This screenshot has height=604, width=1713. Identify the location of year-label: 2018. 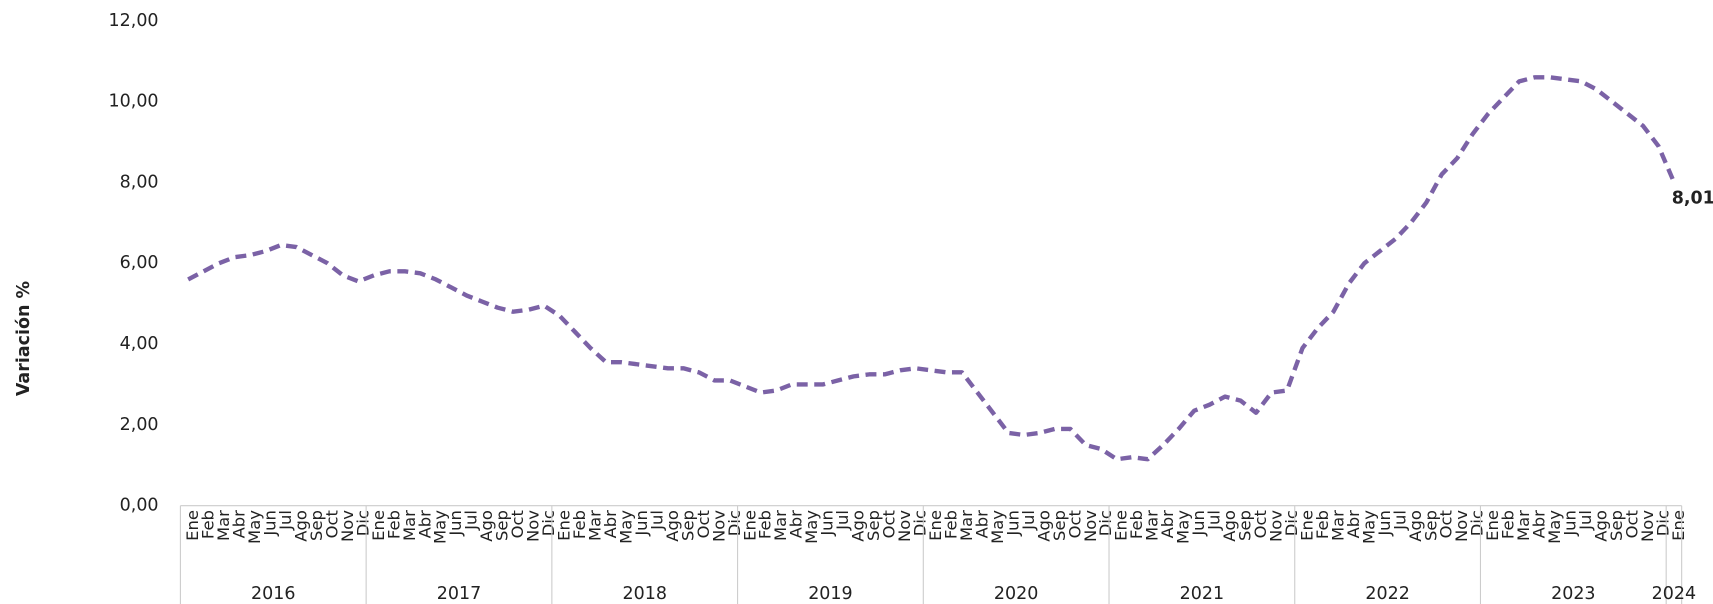
(644, 594).